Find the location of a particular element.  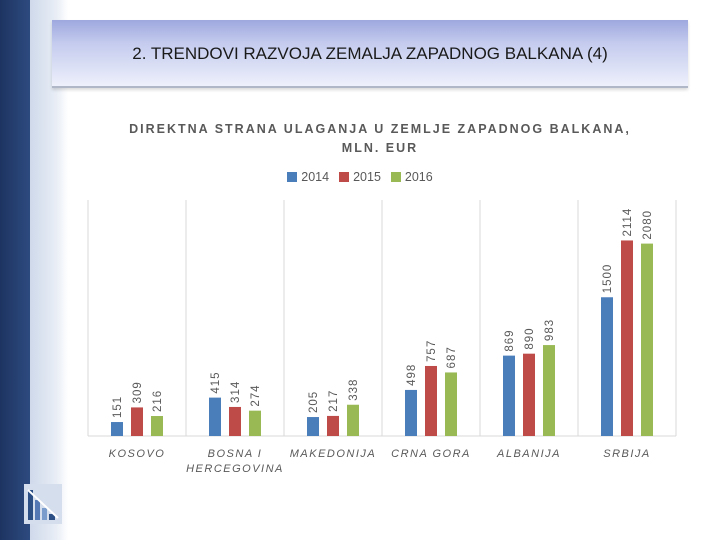

legend-label-2015: 2015 is located at coordinates (367, 177).